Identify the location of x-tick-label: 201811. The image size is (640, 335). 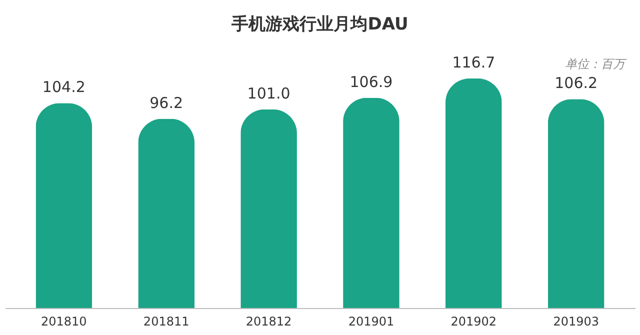
(166, 321).